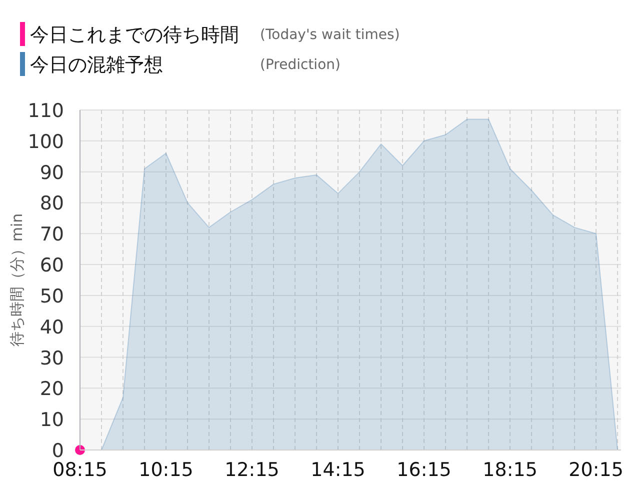  What do you see at coordinates (252, 470) in the screenshot?
I see `x-tick-label: 12:15` at bounding box center [252, 470].